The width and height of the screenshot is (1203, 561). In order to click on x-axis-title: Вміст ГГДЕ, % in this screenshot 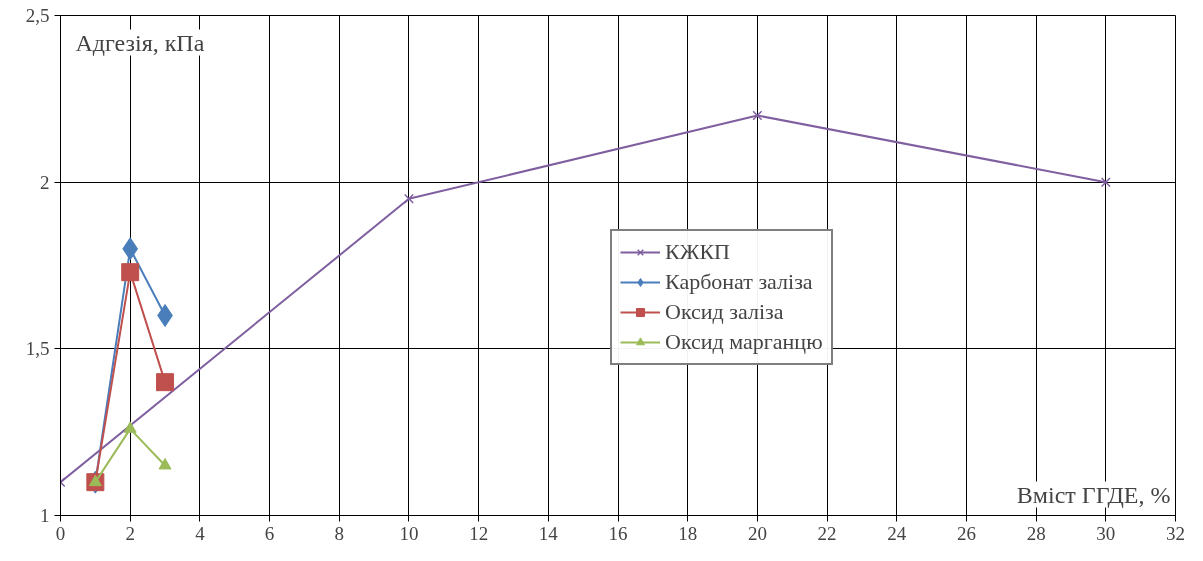, I will do `click(1093, 494)`.